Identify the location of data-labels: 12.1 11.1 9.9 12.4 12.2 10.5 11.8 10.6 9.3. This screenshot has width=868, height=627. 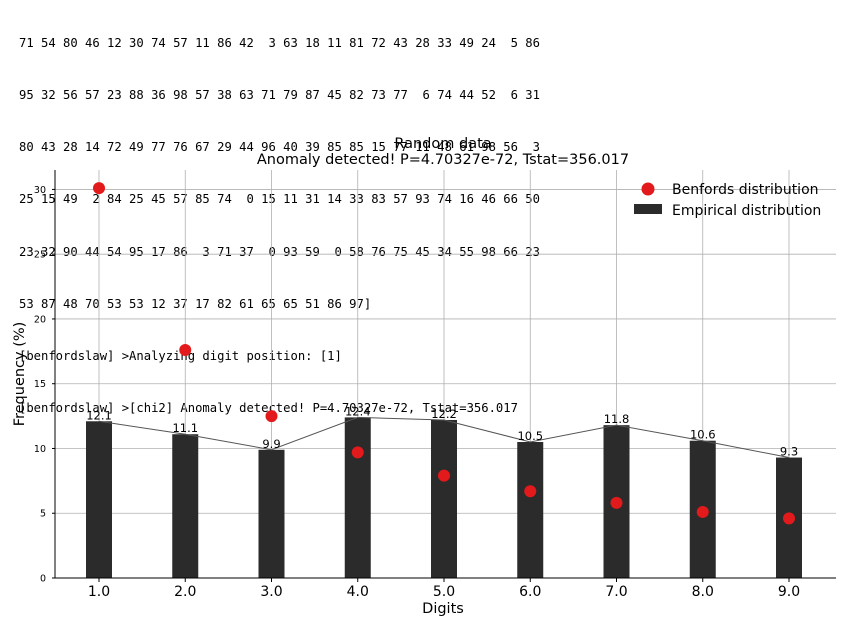
(442, 431).